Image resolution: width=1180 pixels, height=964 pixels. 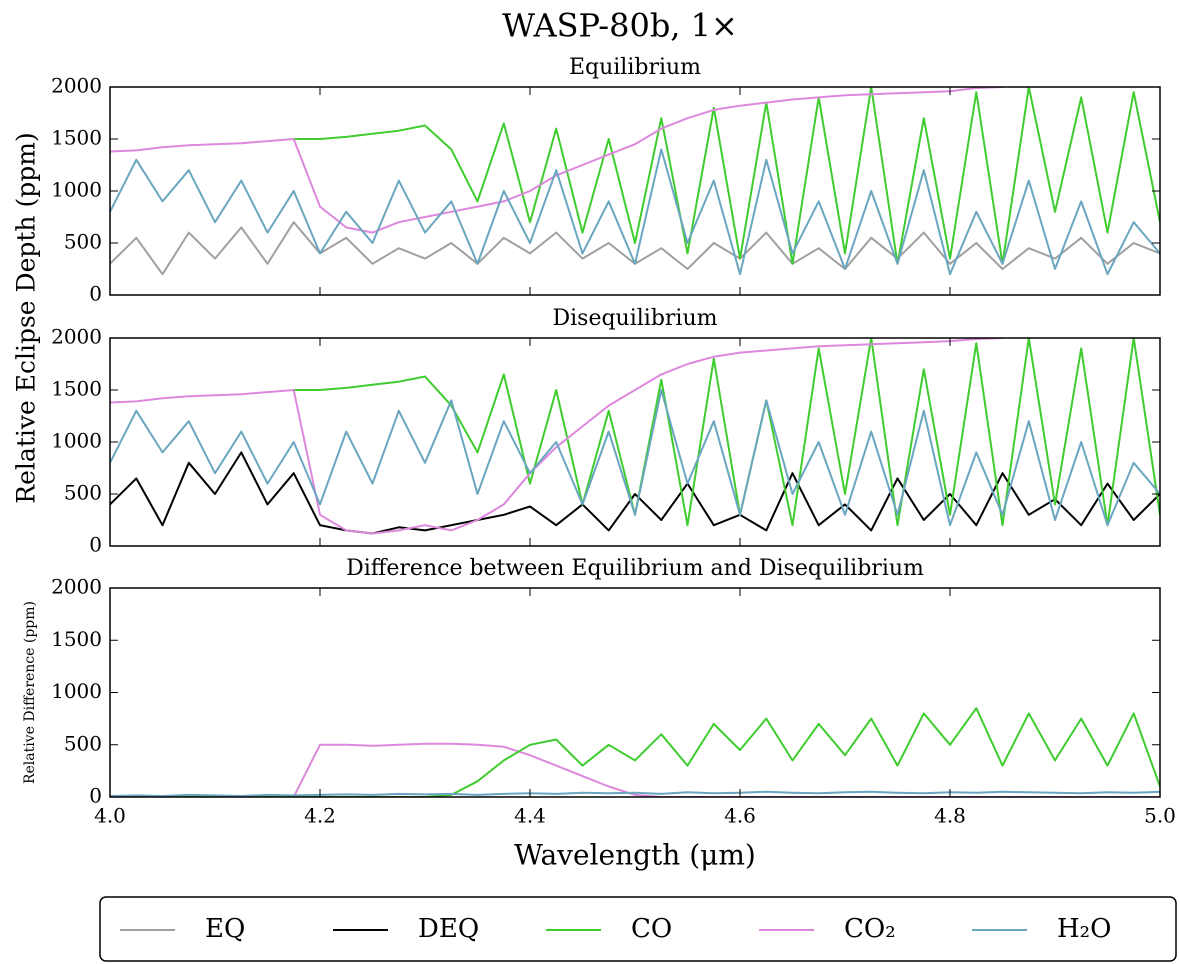 I want to click on x-tick-label: 4.2, so click(x=320, y=816).